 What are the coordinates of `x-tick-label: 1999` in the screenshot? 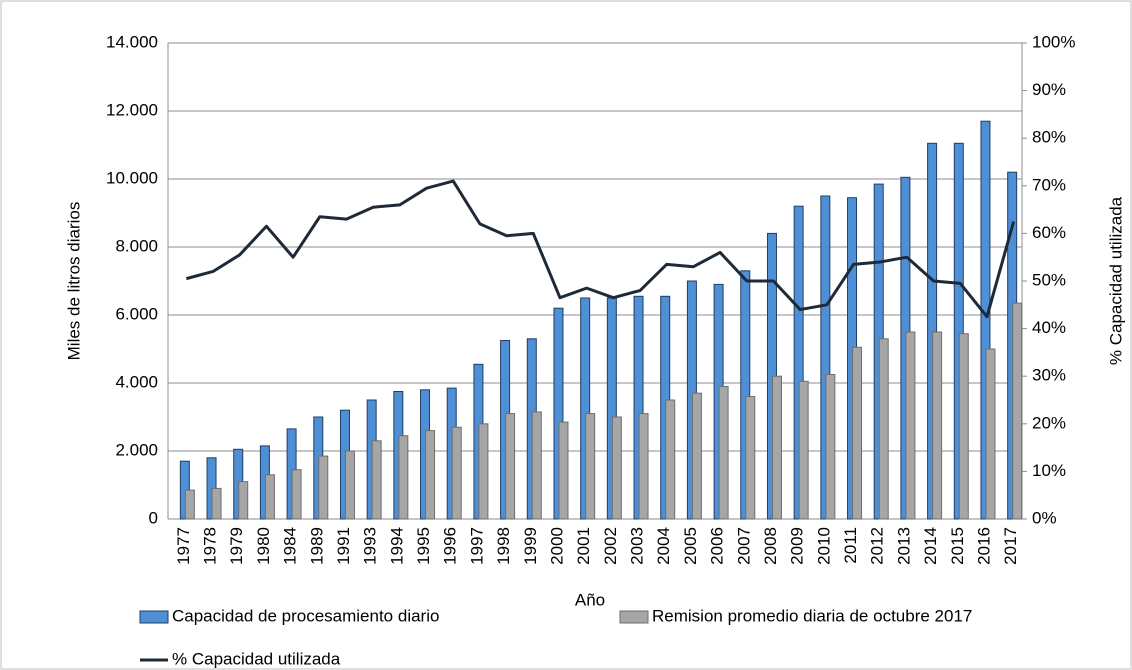 It's located at (530, 546).